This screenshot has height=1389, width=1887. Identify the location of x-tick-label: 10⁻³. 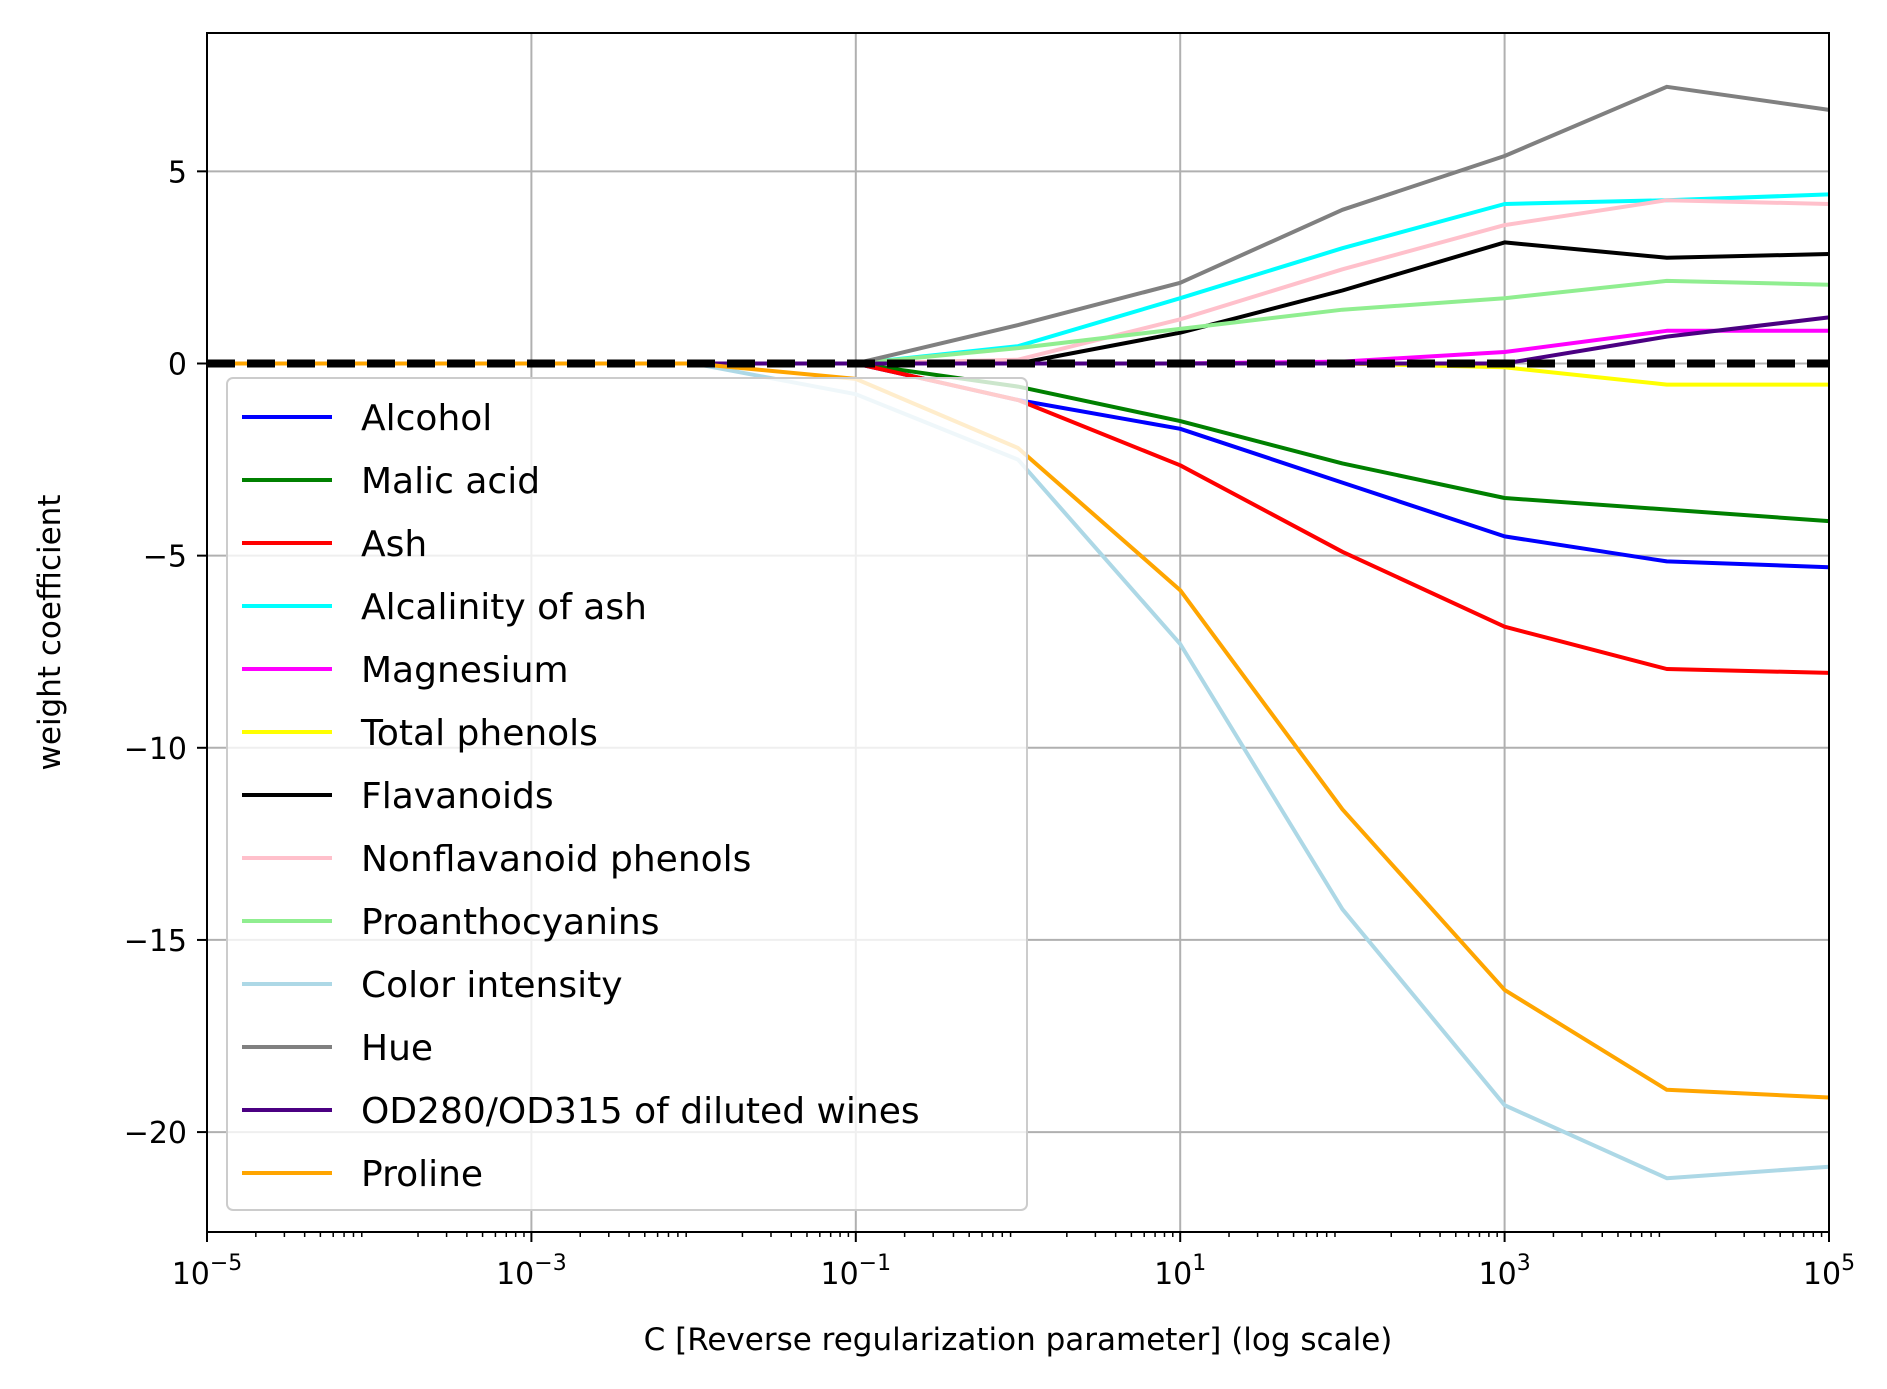
(531, 1271).